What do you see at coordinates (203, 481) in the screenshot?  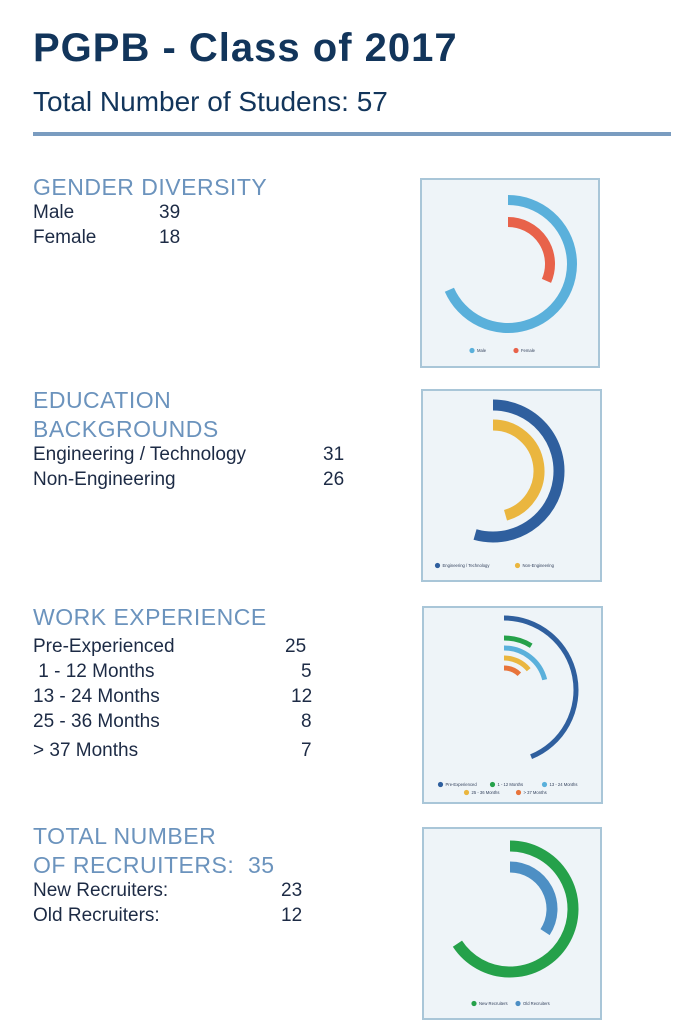 I see `stat-row-non-engineering: Non-Engineering 26` at bounding box center [203, 481].